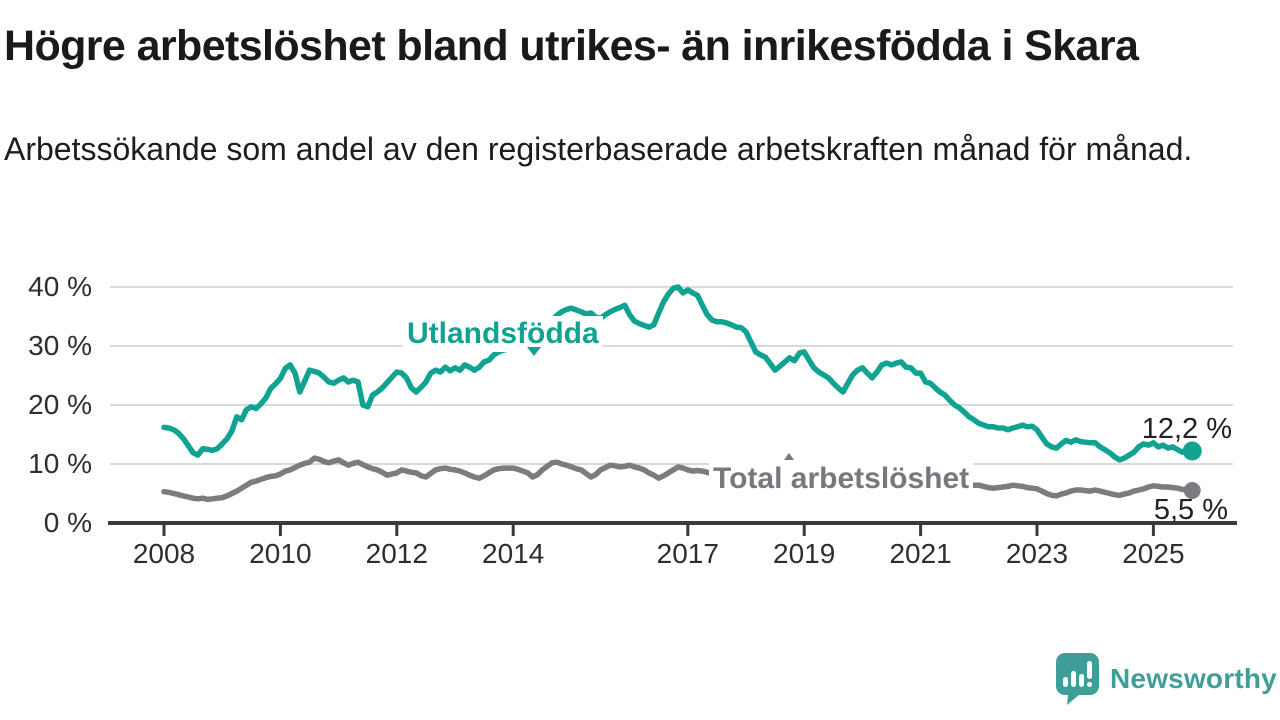 Image resolution: width=1280 pixels, height=720 pixels. What do you see at coordinates (513, 553) in the screenshot?
I see `x-tick-label: 2014` at bounding box center [513, 553].